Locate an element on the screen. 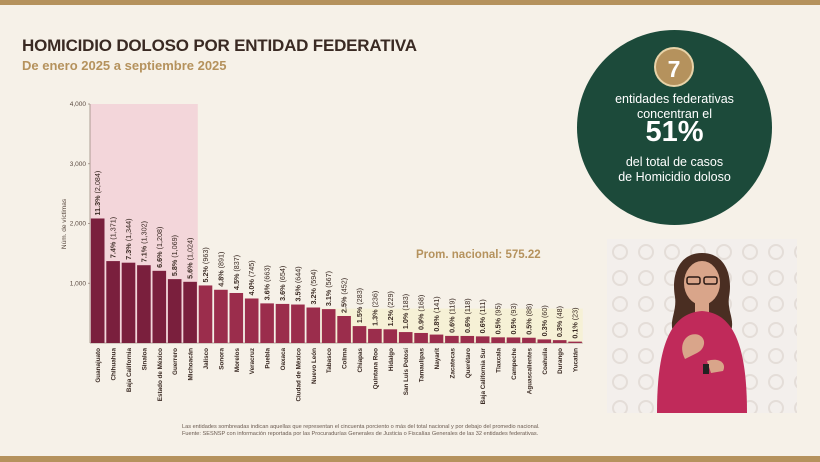 Image resolution: width=820 pixels, height=462 pixels. callout-line-top-1: entidades federativas is located at coordinates (674, 99).